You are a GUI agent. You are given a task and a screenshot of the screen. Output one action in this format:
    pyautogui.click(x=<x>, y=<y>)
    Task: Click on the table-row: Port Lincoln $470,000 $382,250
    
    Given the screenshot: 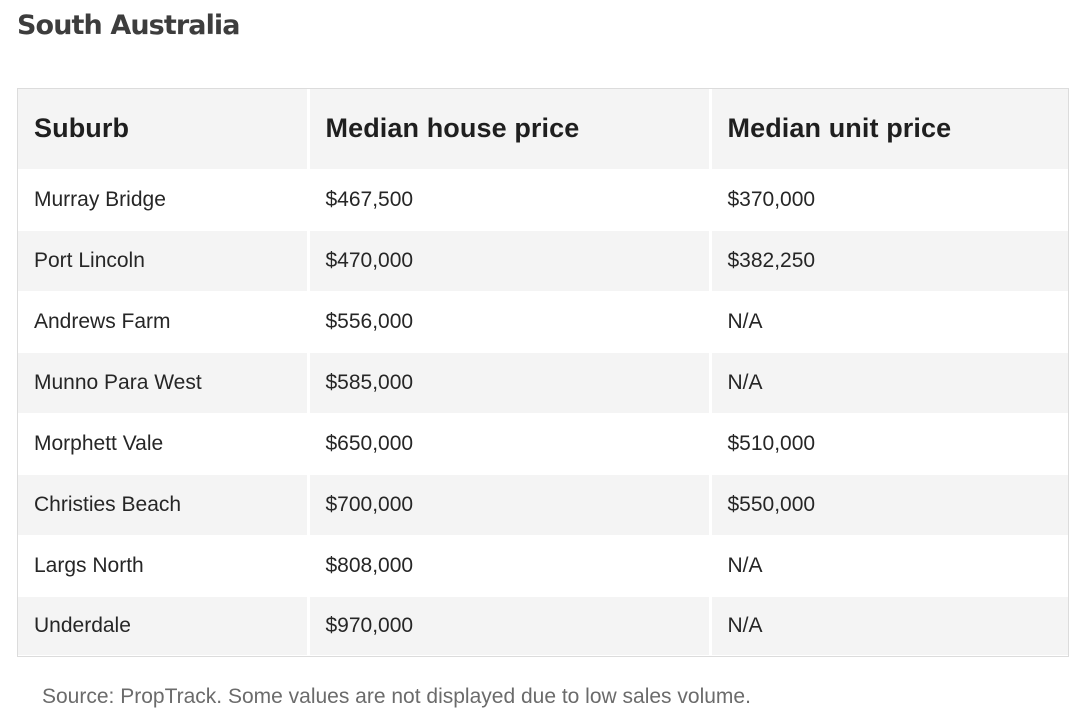 What is the action you would take?
    pyautogui.click(x=543, y=261)
    